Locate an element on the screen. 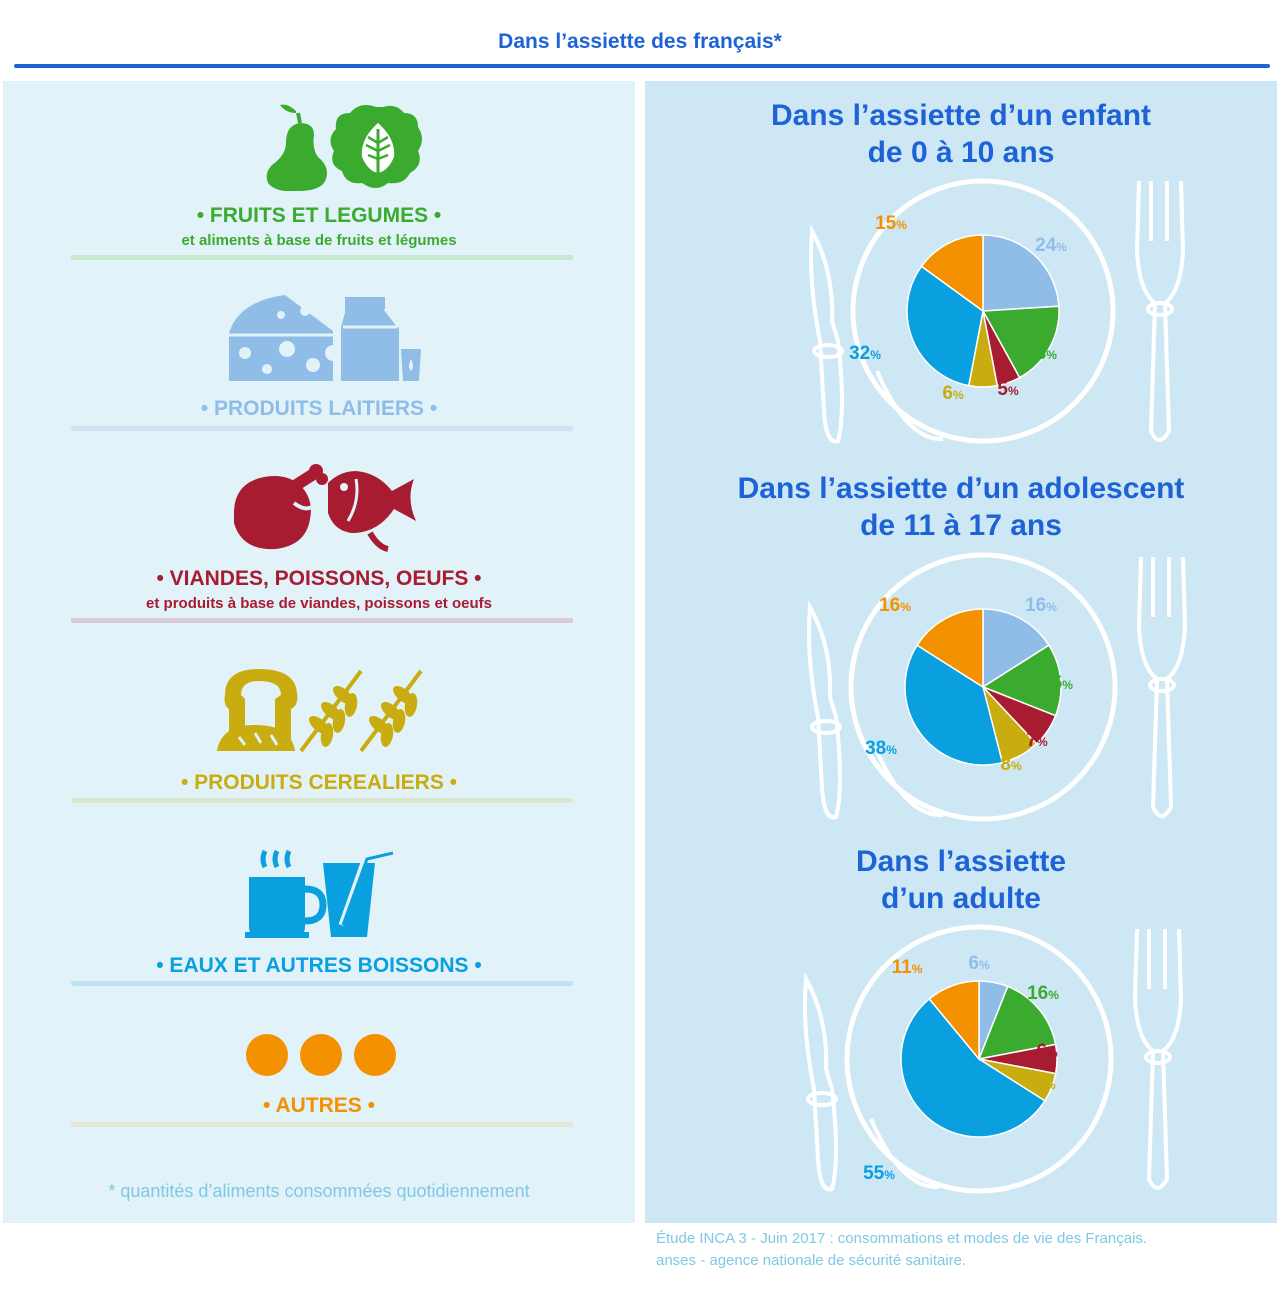  category-subtitle-fruits: et aliments à base de fruits et légumes is located at coordinates (319, 240).